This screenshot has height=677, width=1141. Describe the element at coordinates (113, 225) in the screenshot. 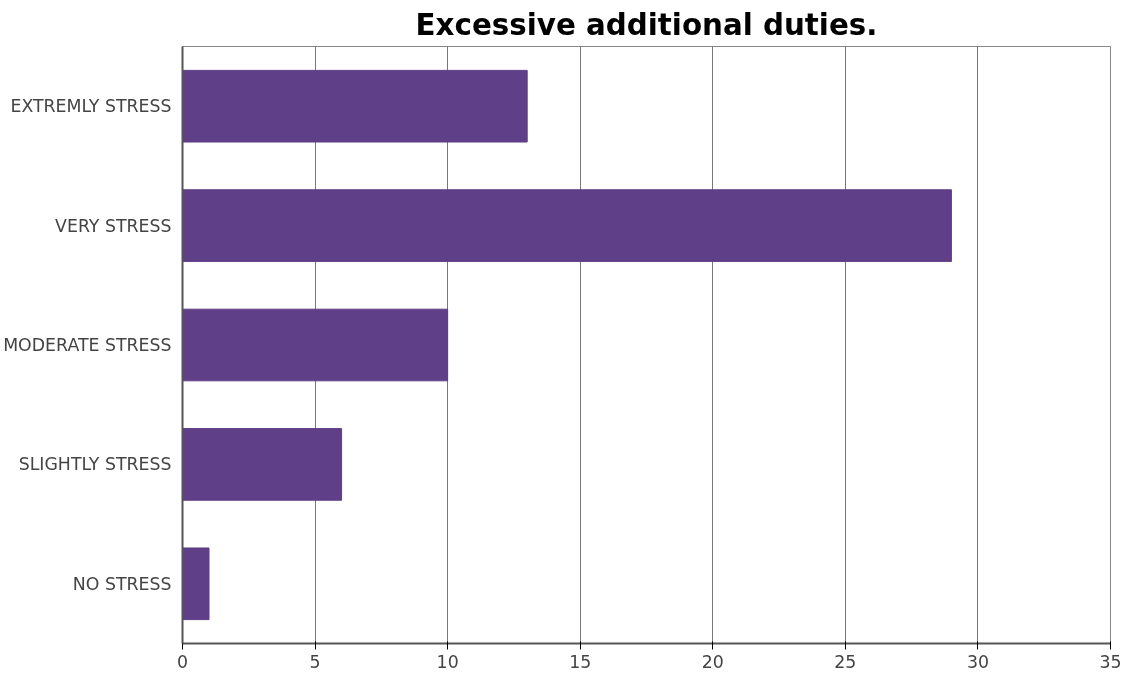

I see `y-tick-label: VERY STRESS` at that location.